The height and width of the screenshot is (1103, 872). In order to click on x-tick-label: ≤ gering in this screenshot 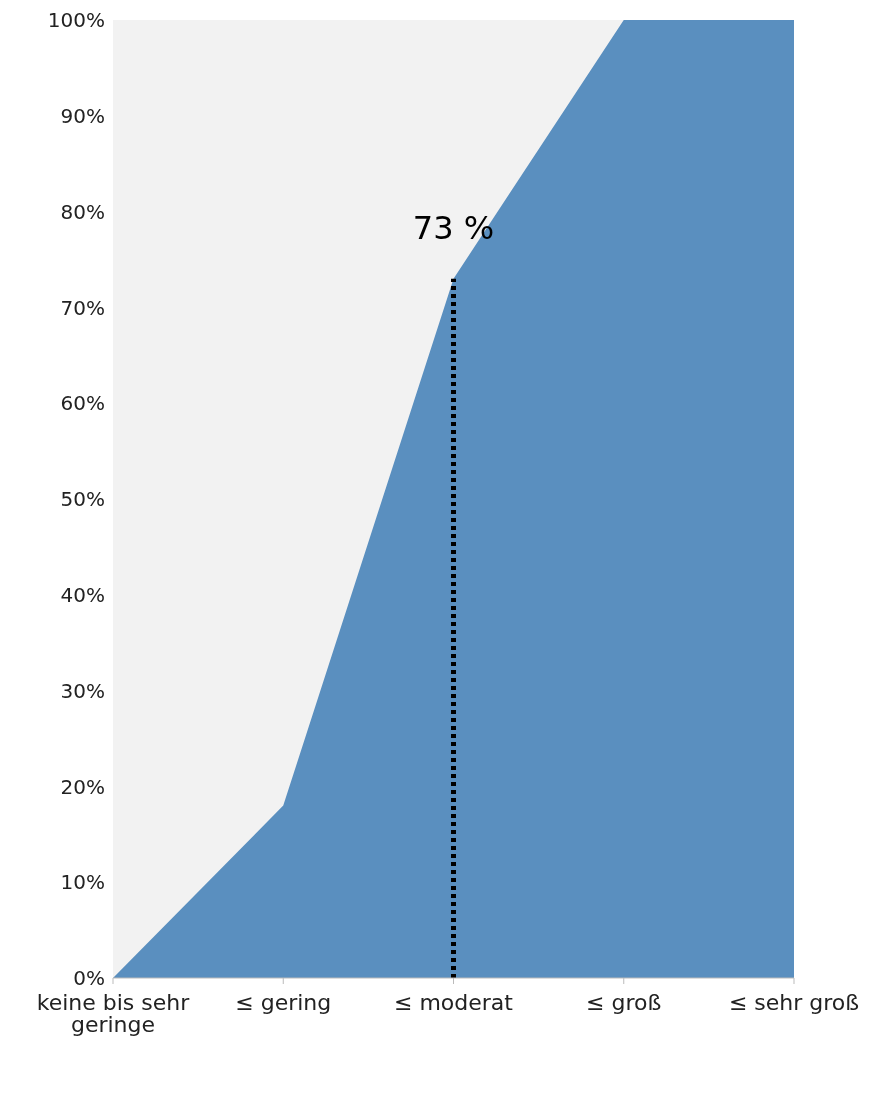, I will do `click(283, 1002)`.